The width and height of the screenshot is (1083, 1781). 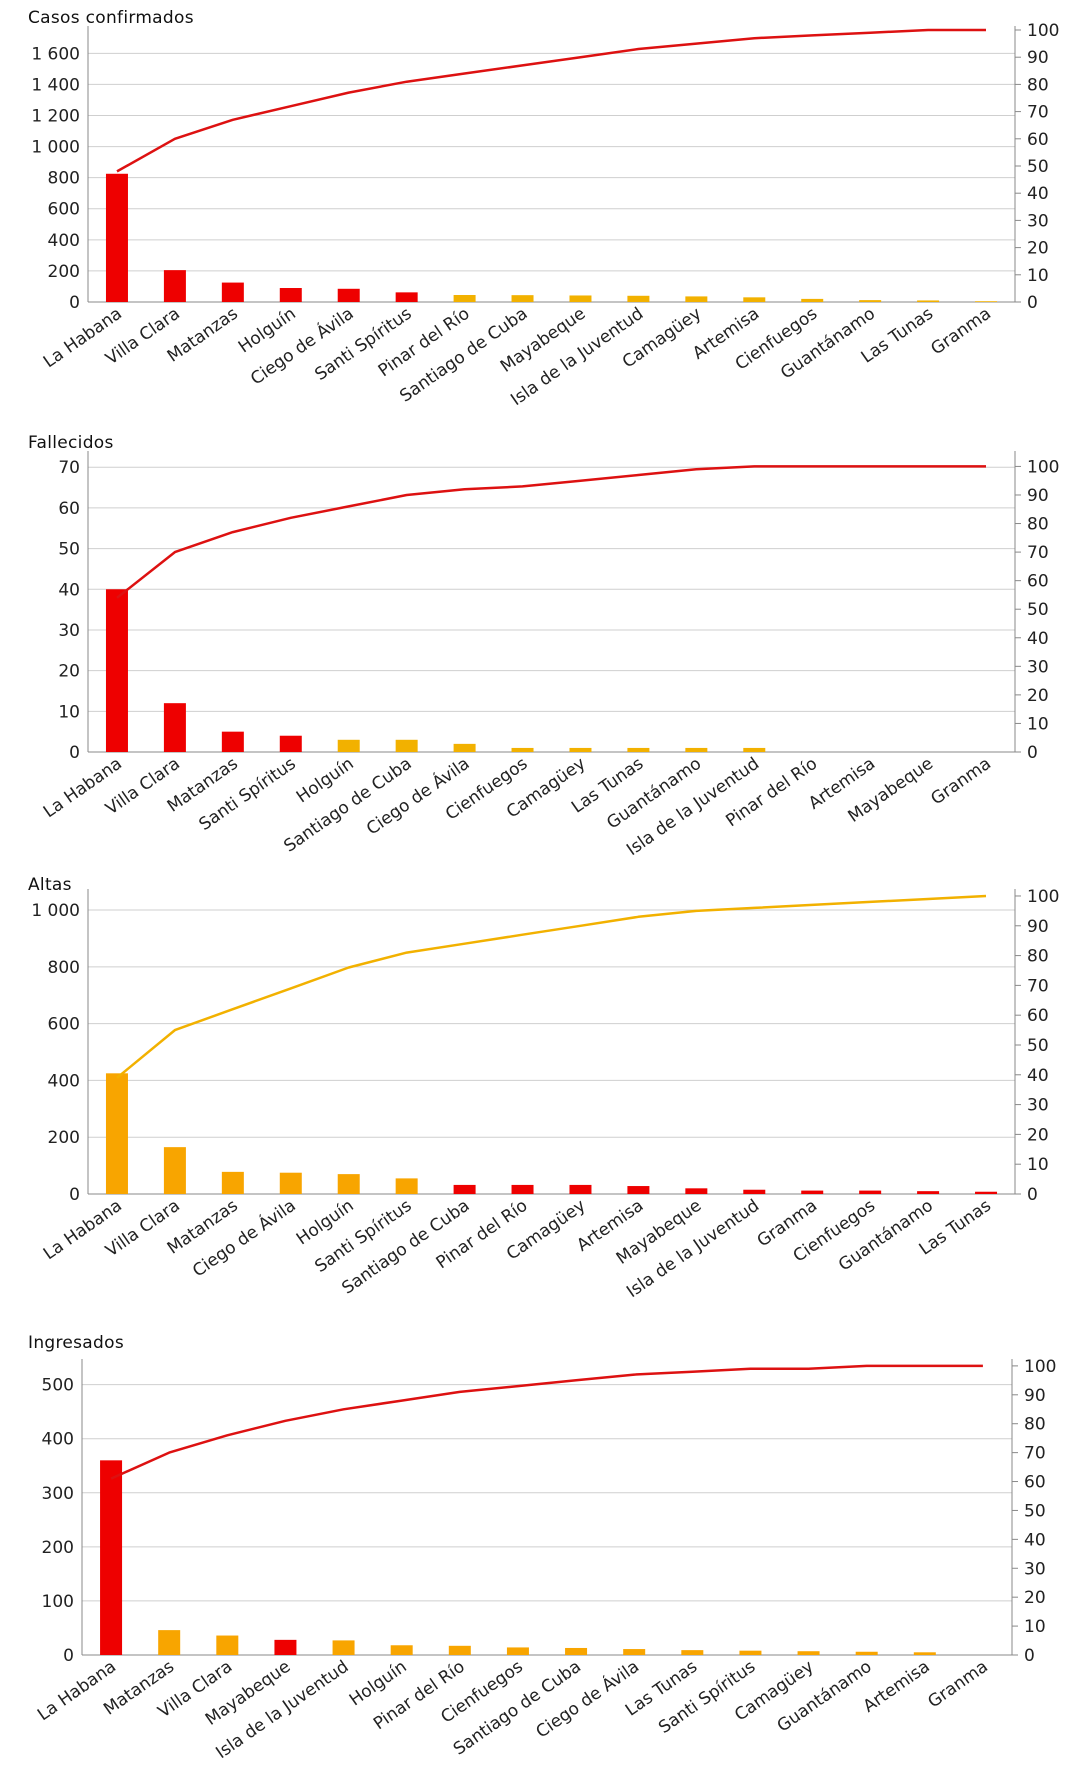 What do you see at coordinates (64, 179) in the screenshot?
I see `y-tick-label: 800` at bounding box center [64, 179].